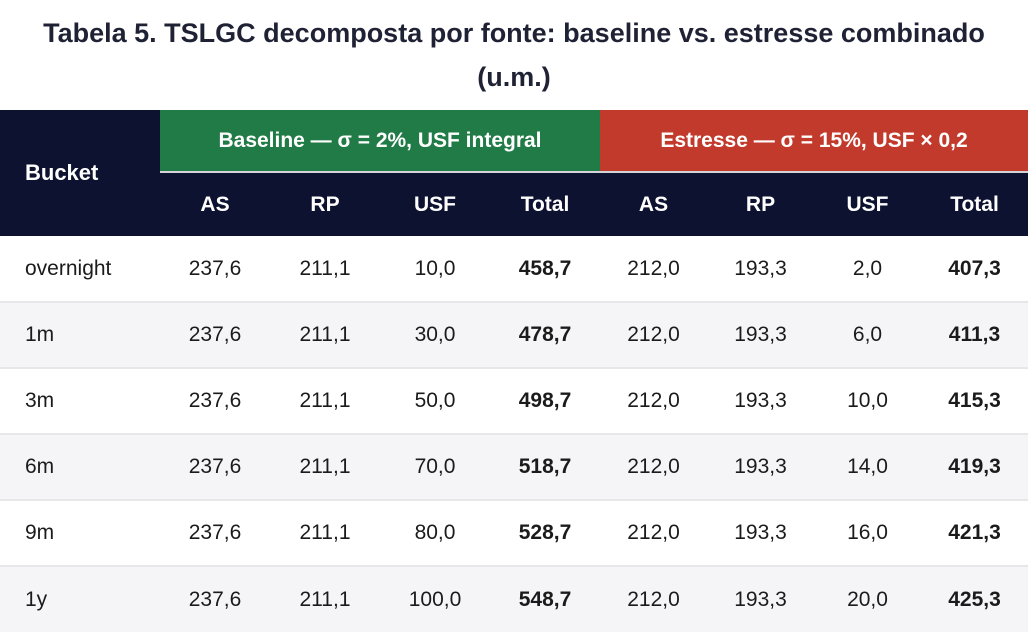  Describe the element at coordinates (545, 268) in the screenshot. I see `table-cell-total: 458,7` at that location.